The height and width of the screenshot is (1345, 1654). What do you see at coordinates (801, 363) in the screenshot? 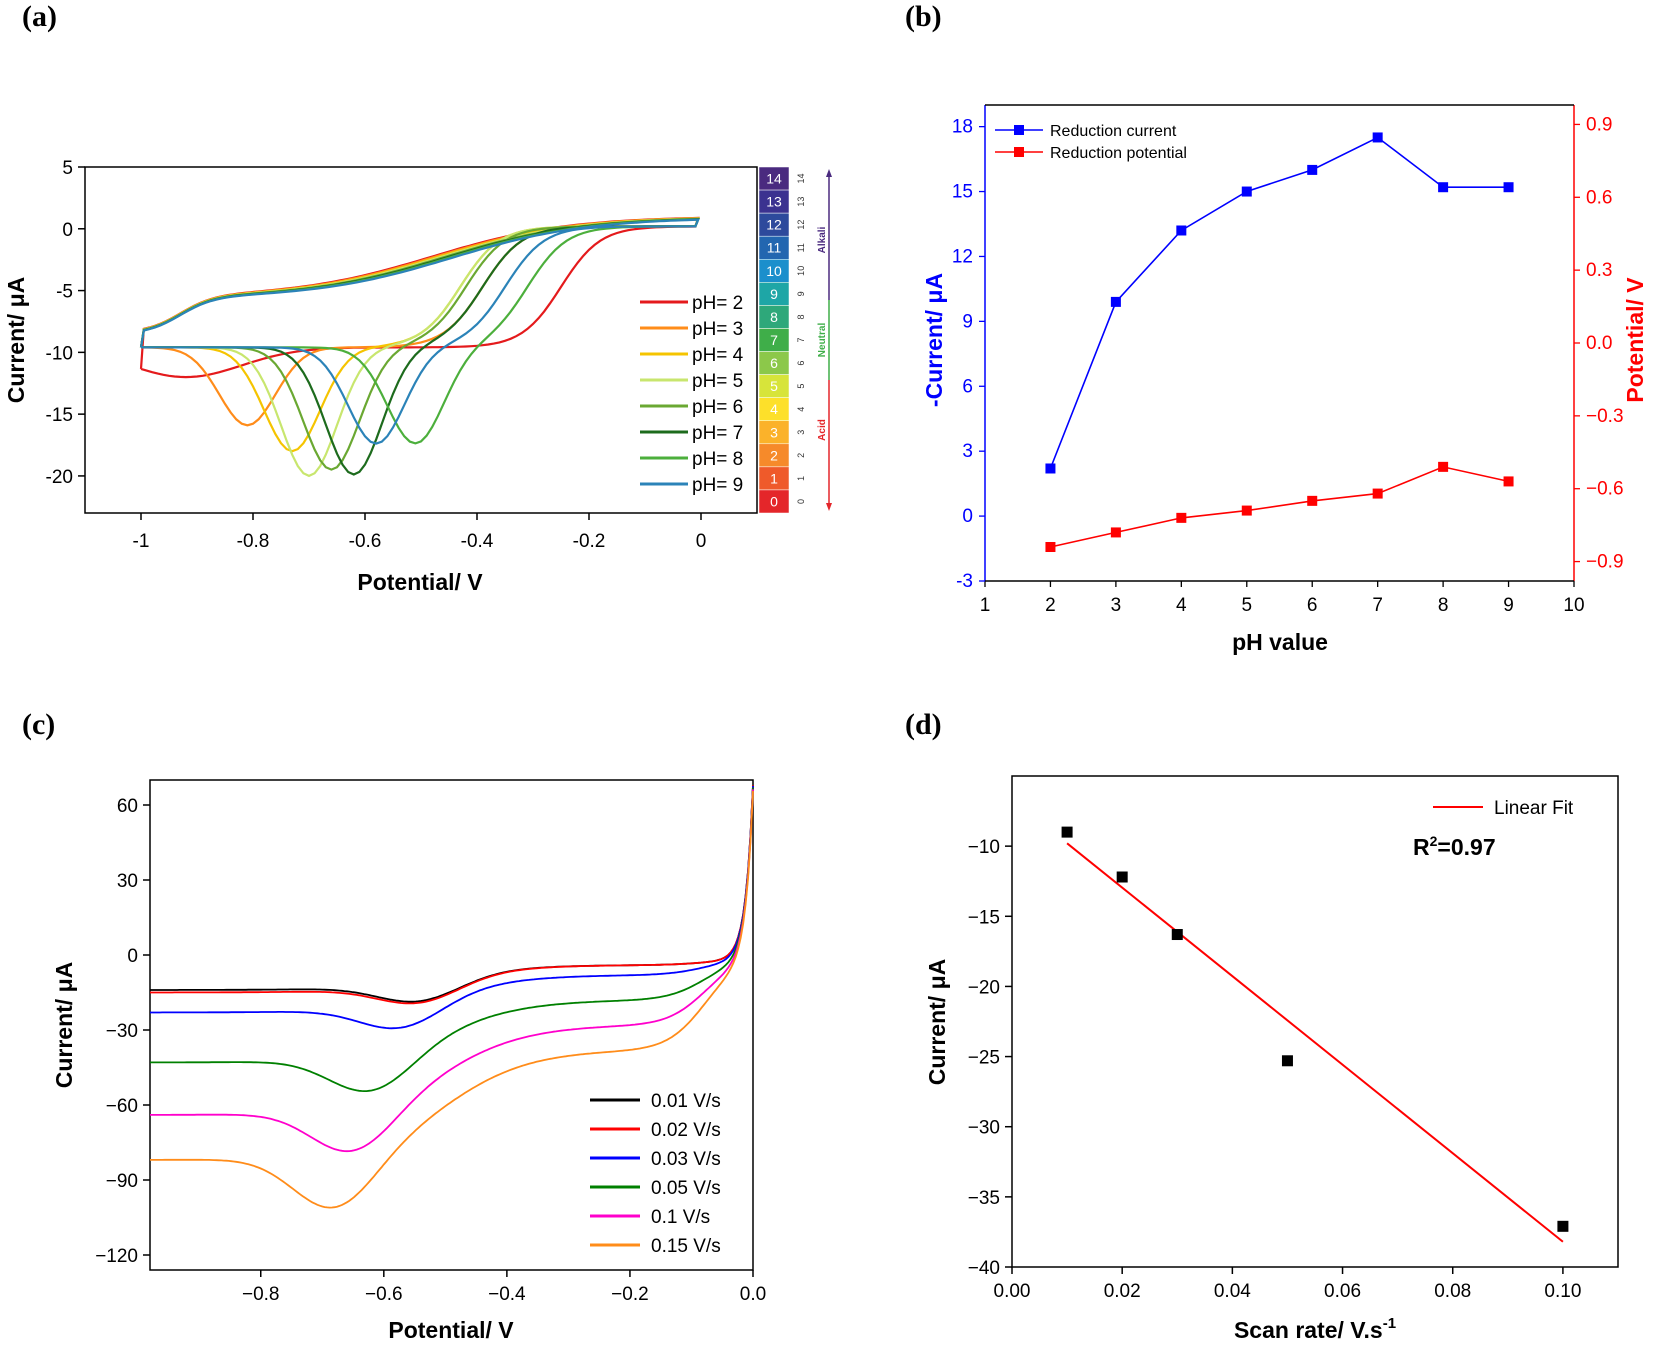
I see `ph-scale-side-number: 6` at bounding box center [801, 363].